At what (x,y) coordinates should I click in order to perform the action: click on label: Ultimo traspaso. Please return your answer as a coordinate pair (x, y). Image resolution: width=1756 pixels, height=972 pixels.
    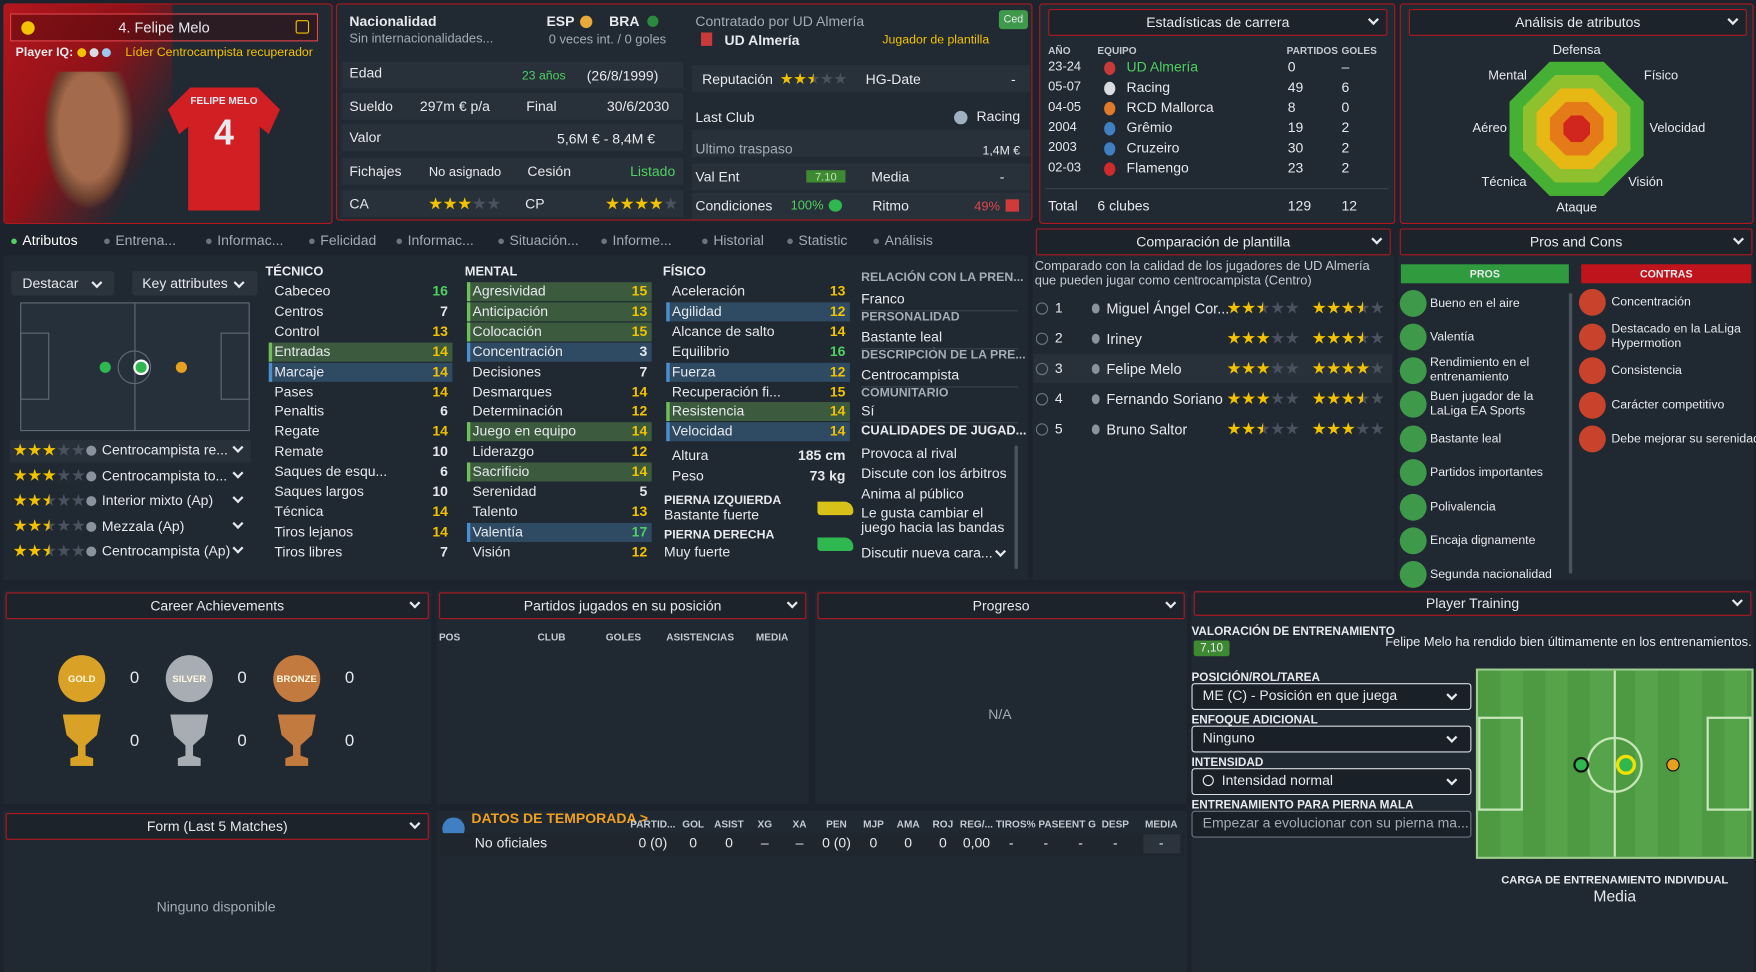
    Looking at the image, I should click on (744, 149).